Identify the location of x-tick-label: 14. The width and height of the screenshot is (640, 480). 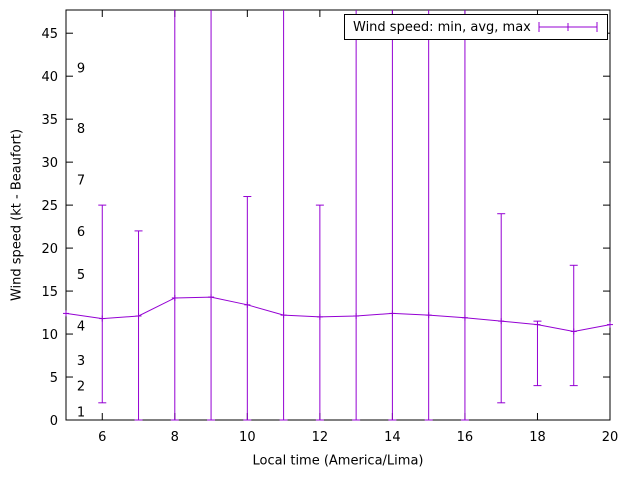
(392, 437).